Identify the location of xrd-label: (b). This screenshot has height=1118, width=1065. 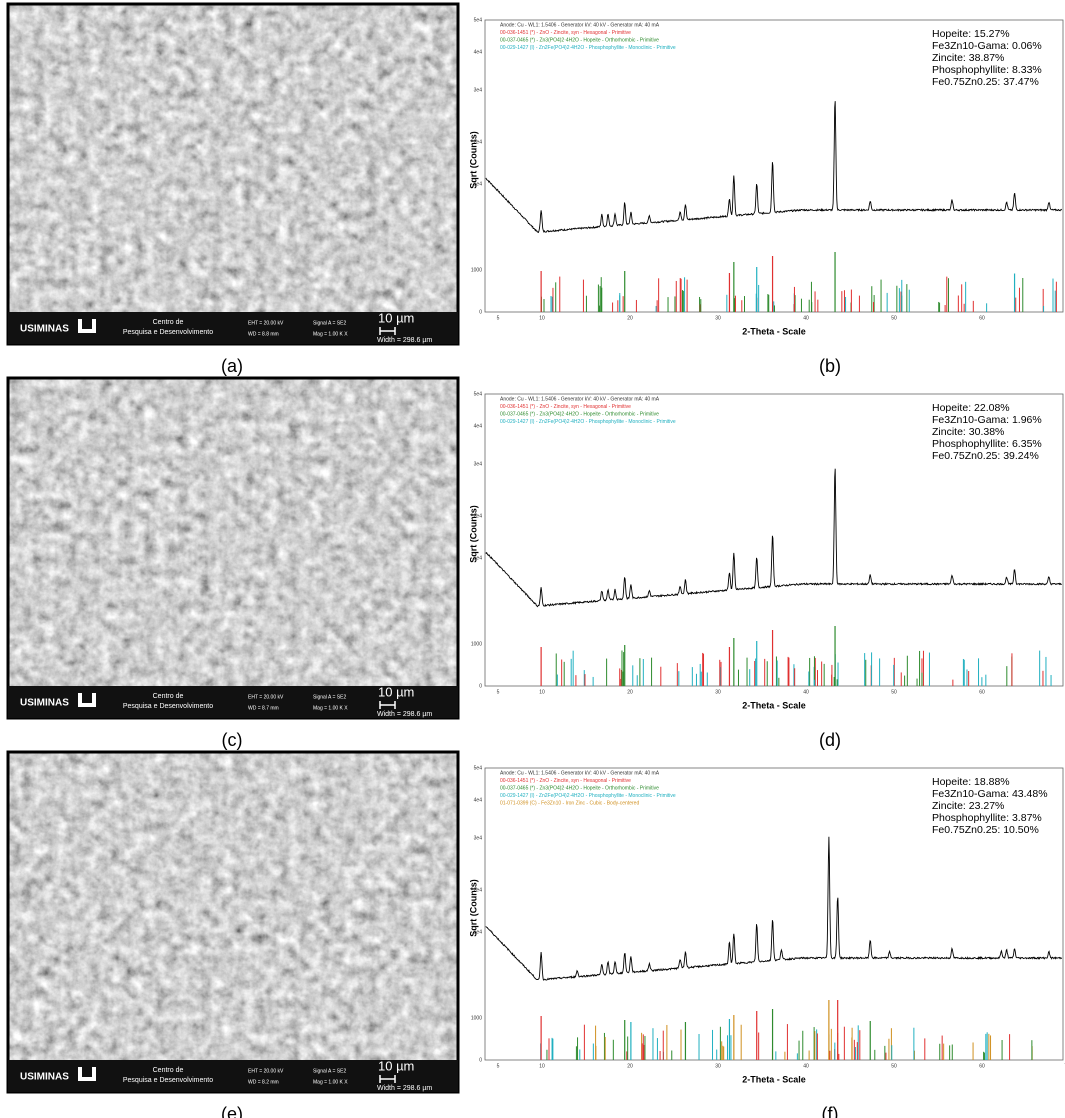
(830, 366).